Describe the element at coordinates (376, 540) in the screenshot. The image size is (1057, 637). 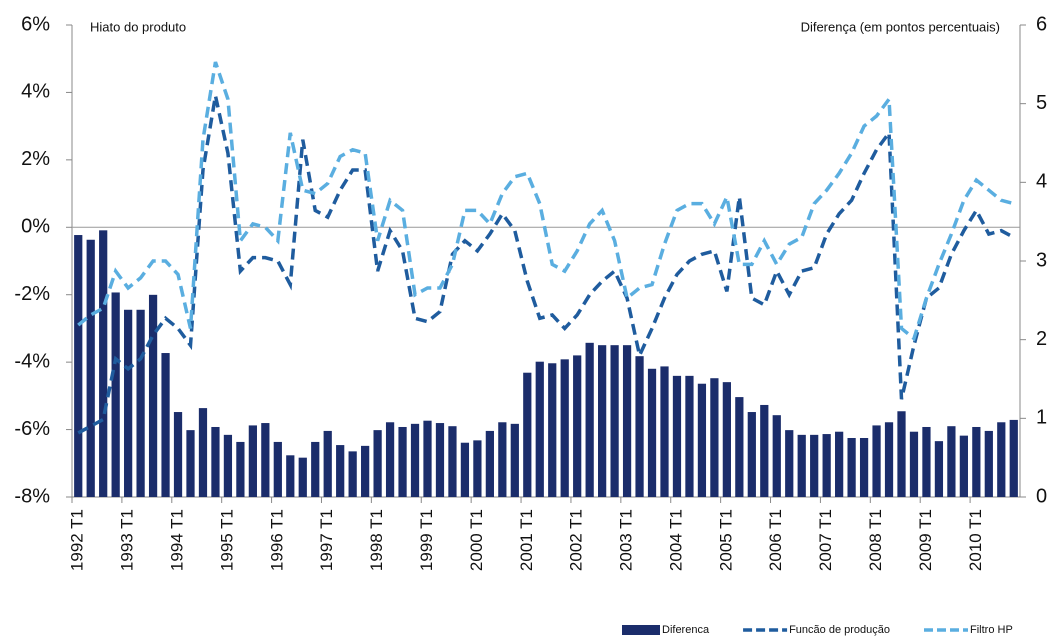
I see `x-tick-label: 1998 T1` at that location.